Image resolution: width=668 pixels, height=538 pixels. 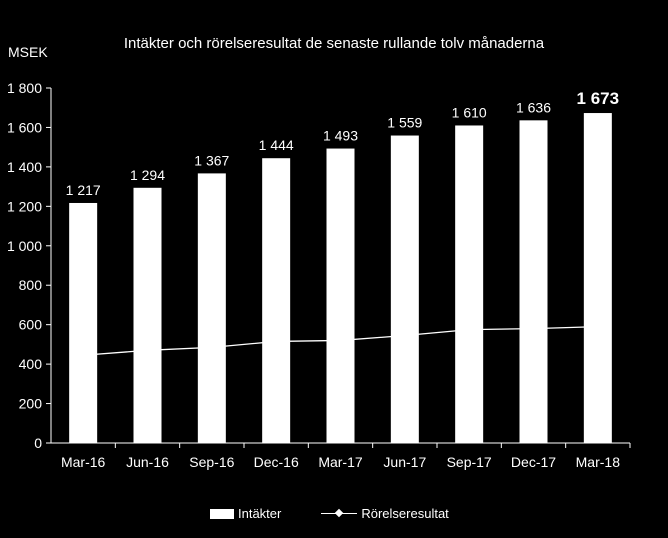 What do you see at coordinates (533, 462) in the screenshot?
I see `x-tick-label: Dec-17` at bounding box center [533, 462].